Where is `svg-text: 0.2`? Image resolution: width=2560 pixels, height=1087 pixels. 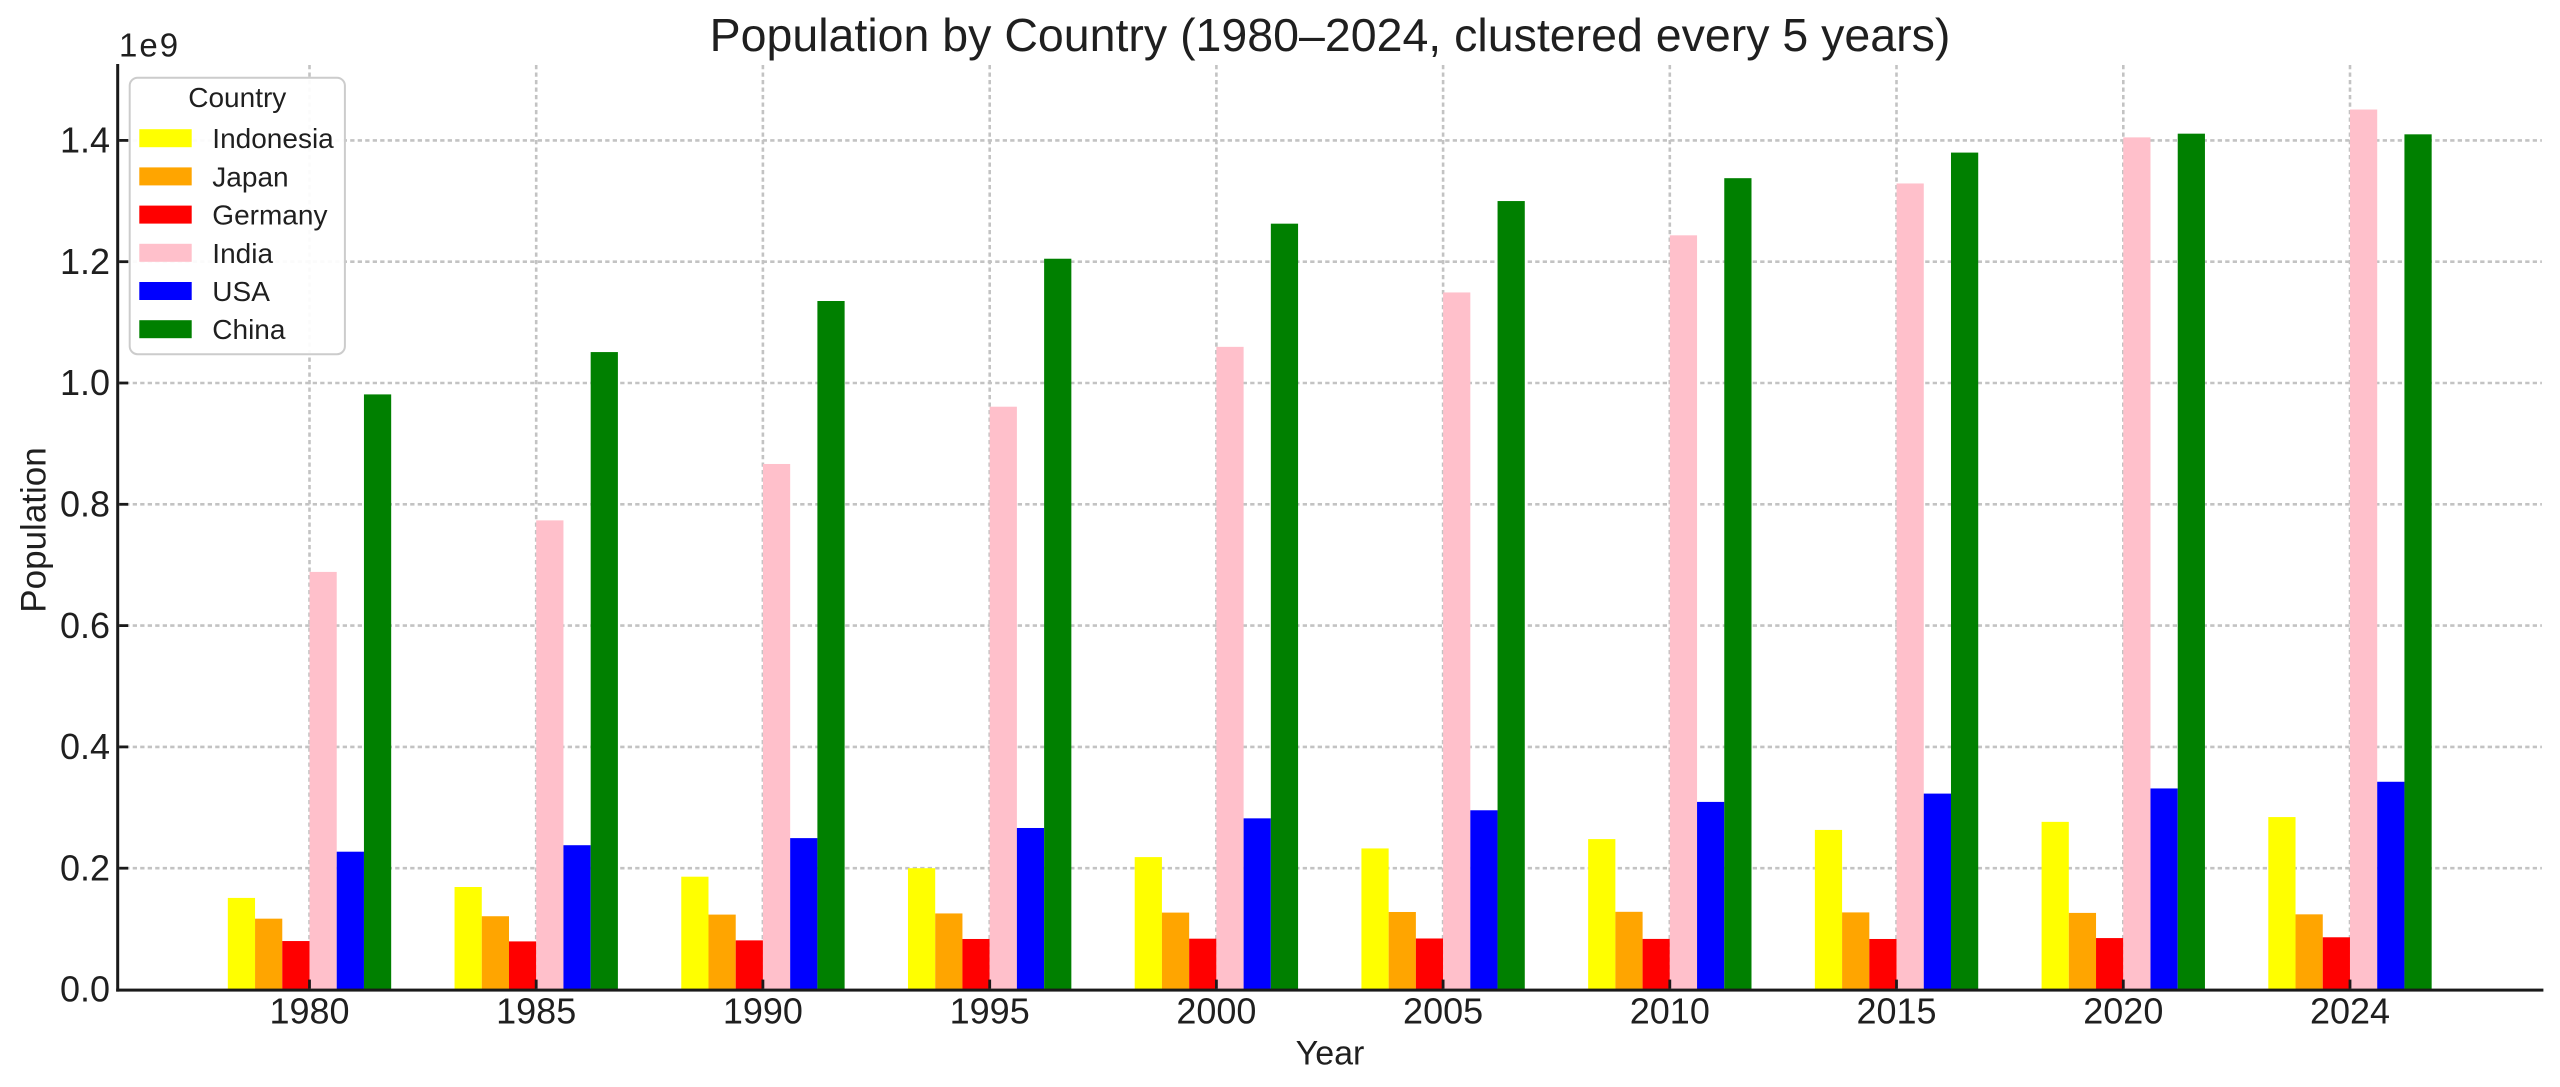 svg-text: 0.2 is located at coordinates (85, 867).